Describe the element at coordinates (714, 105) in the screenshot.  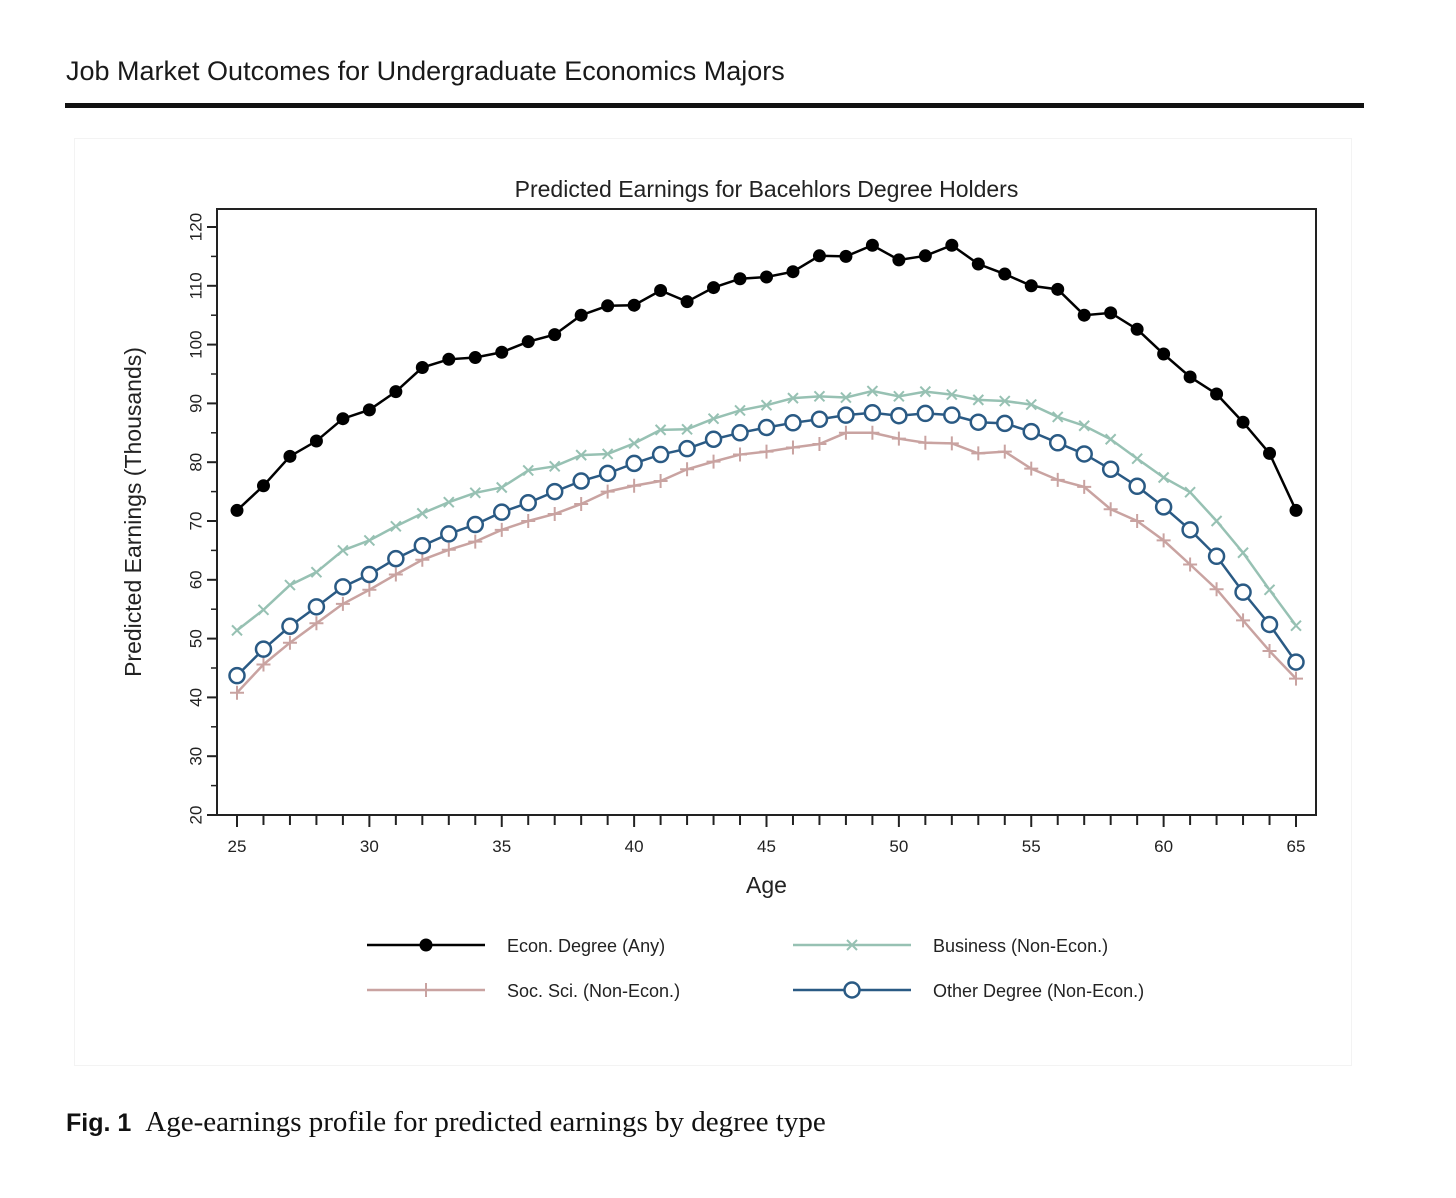
I see `header-rule` at that location.